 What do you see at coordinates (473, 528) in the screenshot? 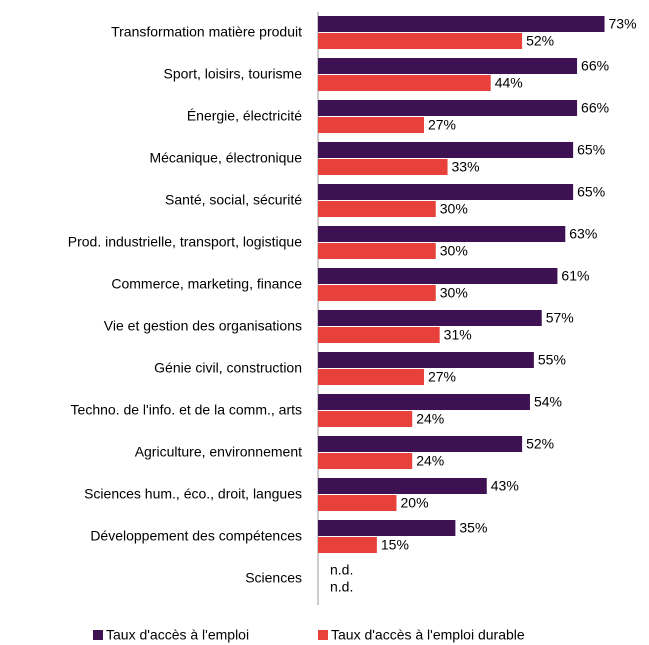
I see `value-label: 35%` at bounding box center [473, 528].